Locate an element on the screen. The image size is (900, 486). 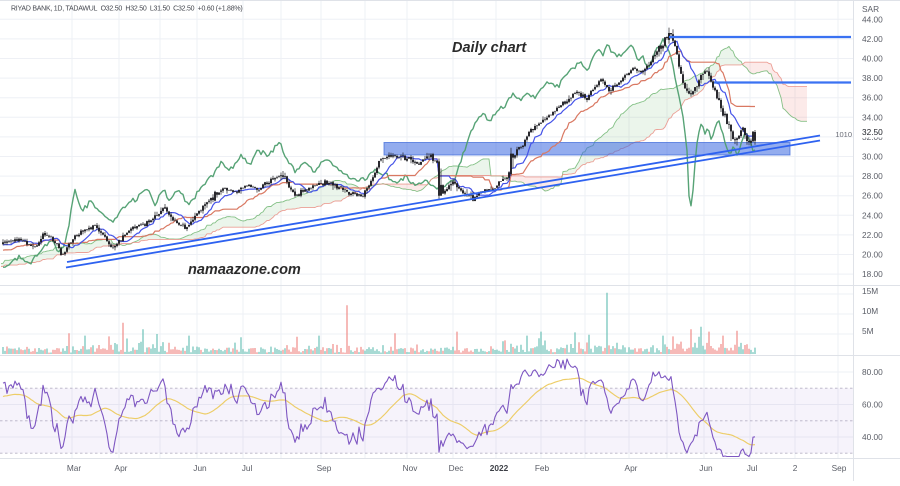
svg-text: 10M is located at coordinates (870, 311).